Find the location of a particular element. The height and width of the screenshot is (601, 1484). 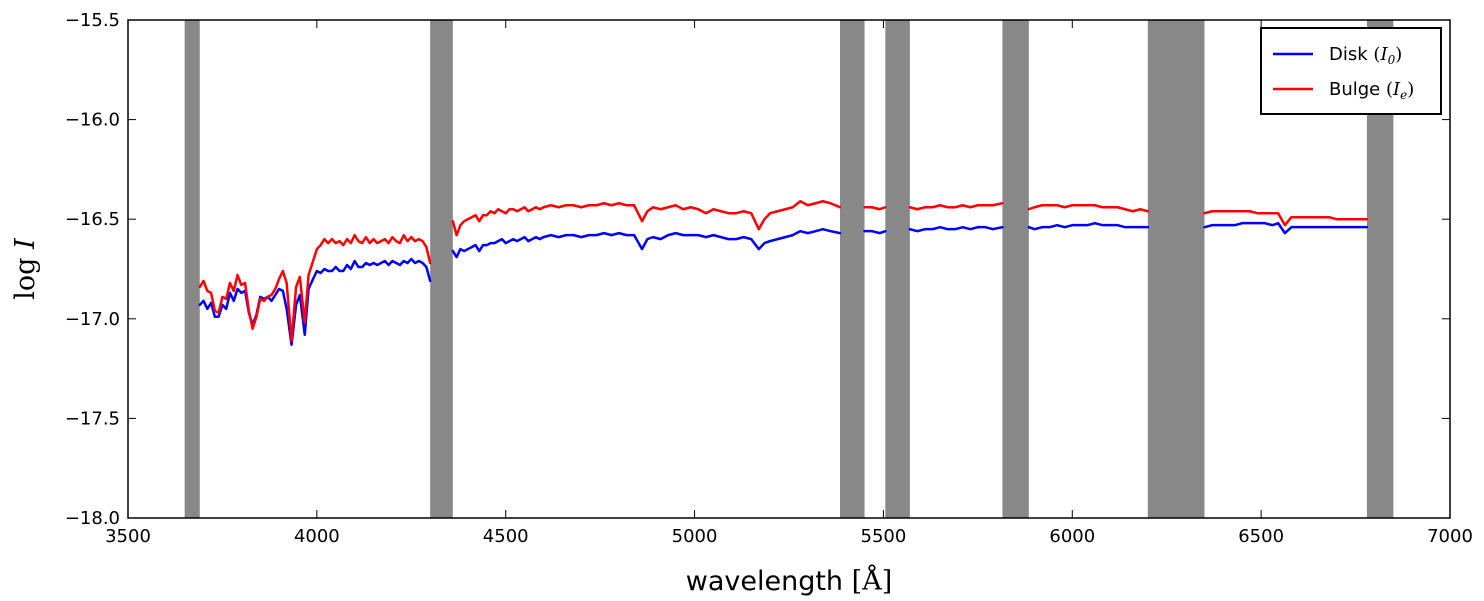

legend-label-disk: Disk (I0) is located at coordinates (1365, 55).